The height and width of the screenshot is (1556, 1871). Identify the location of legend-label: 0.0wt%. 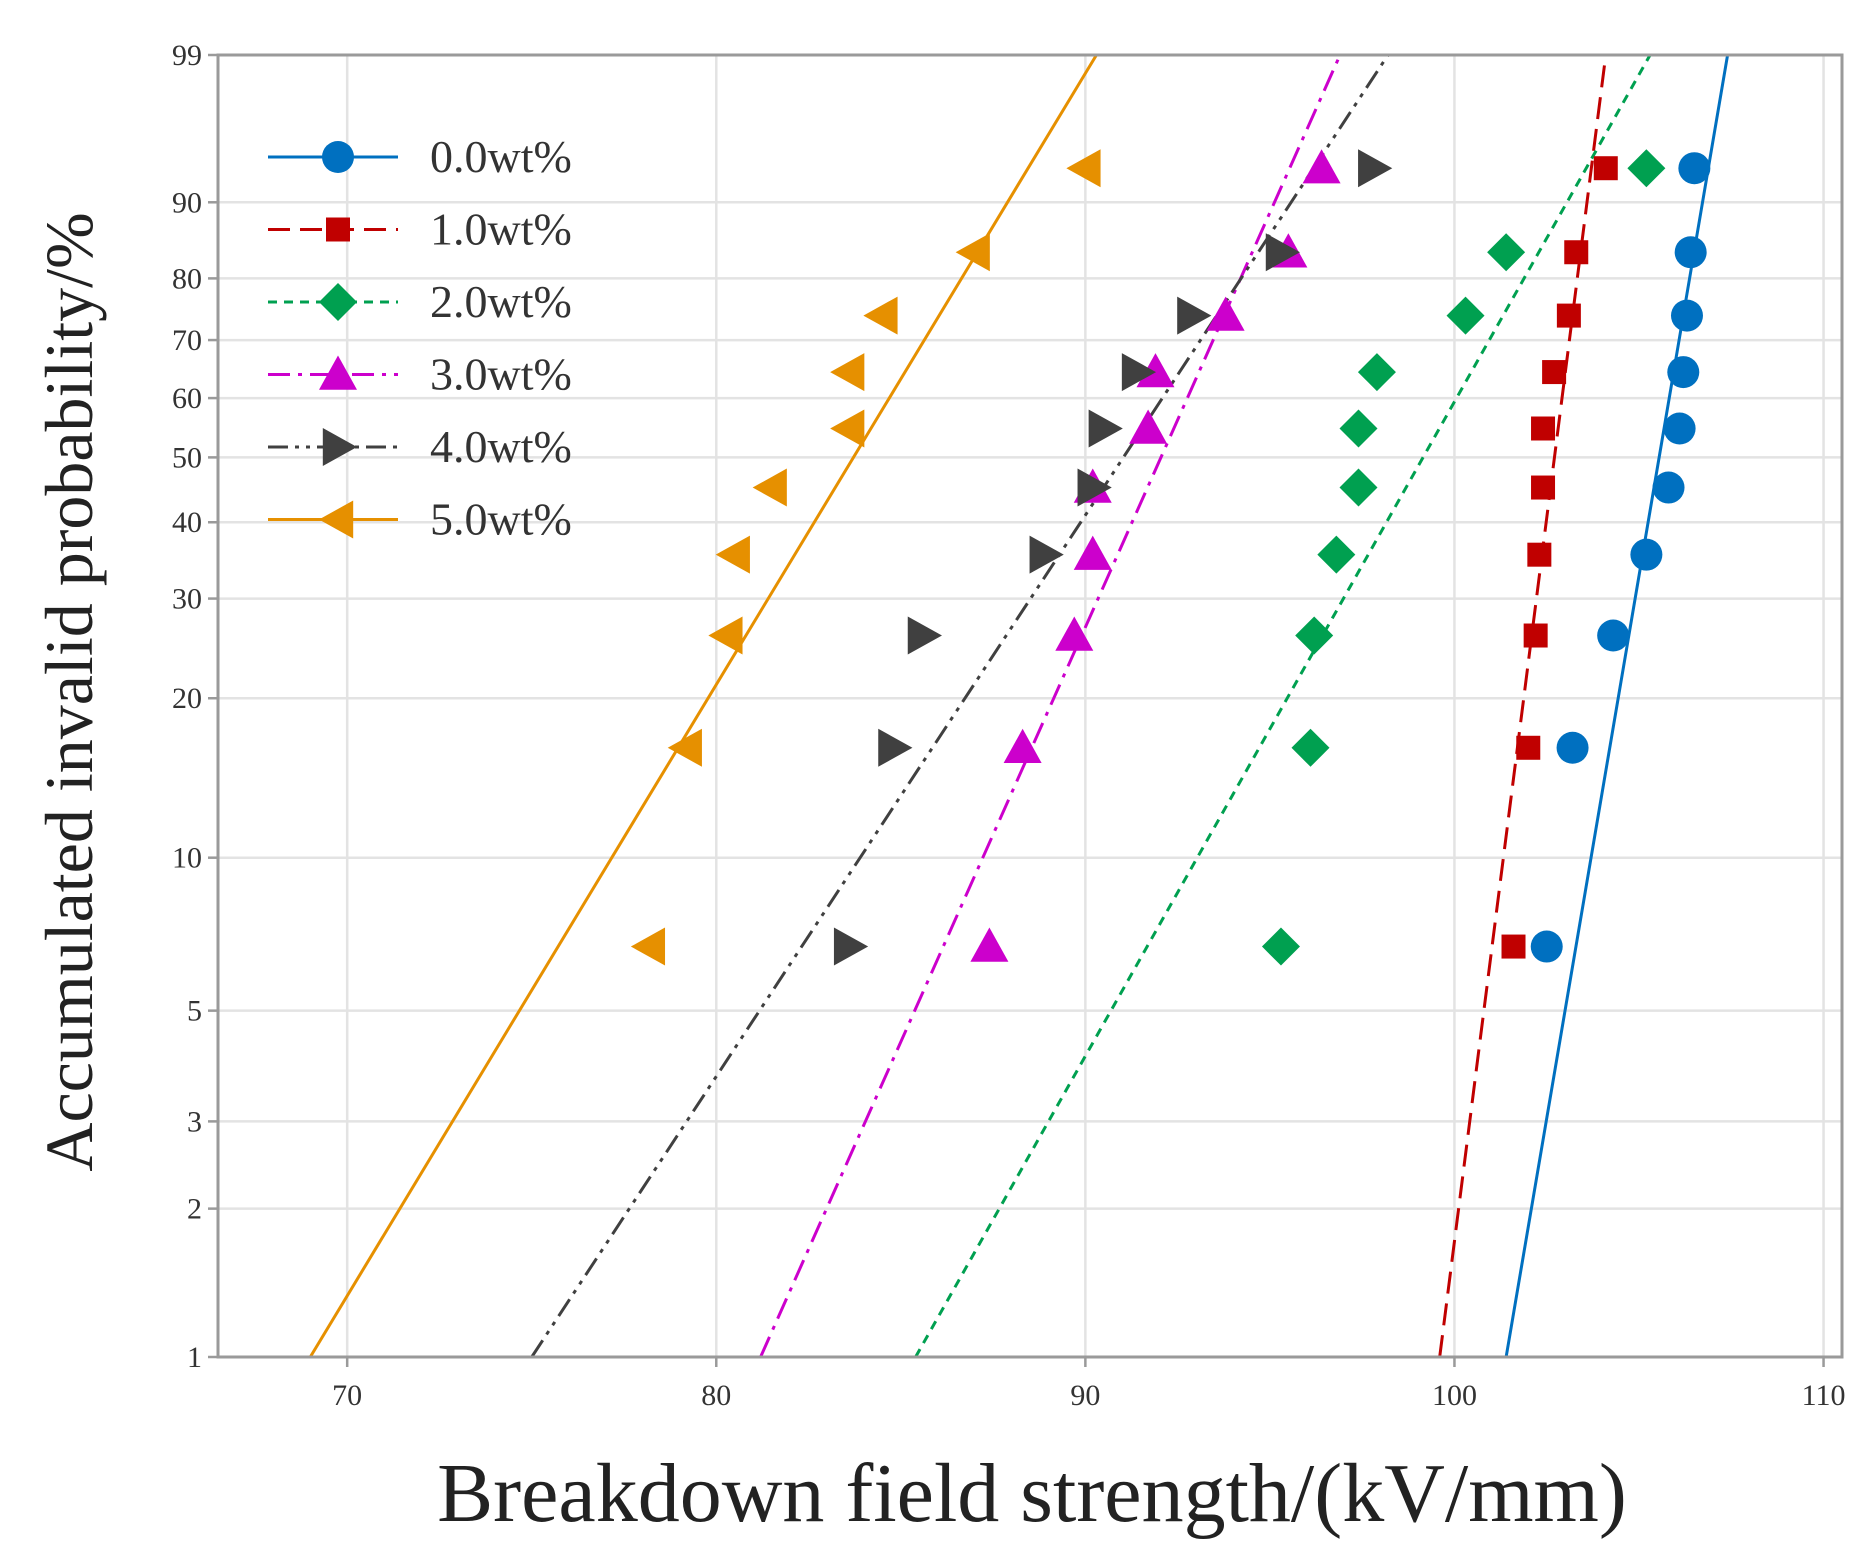
(501, 156).